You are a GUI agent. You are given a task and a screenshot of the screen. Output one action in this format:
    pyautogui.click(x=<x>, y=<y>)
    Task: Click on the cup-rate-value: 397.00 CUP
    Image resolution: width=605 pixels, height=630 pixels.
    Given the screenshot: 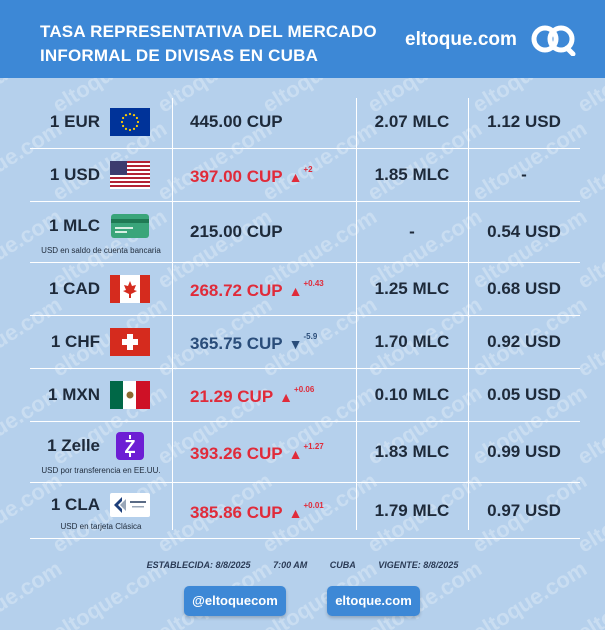 What is the action you would take?
    pyautogui.click(x=236, y=176)
    